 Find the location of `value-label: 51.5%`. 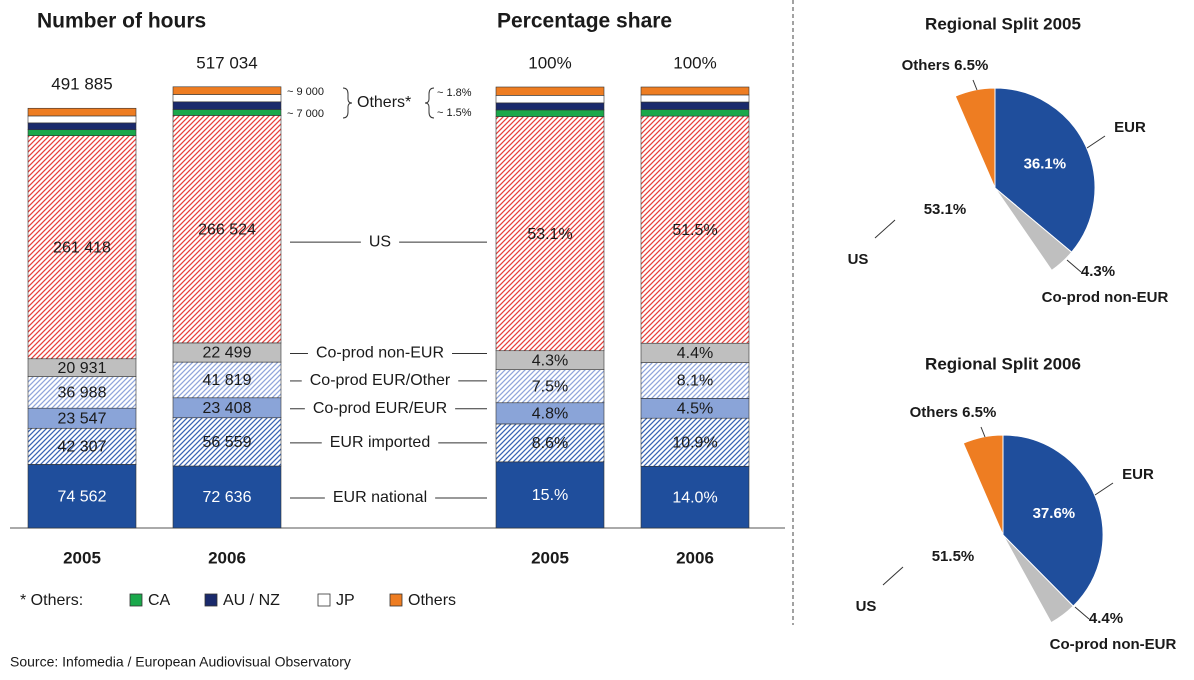

value-label: 51.5% is located at coordinates (694, 230).